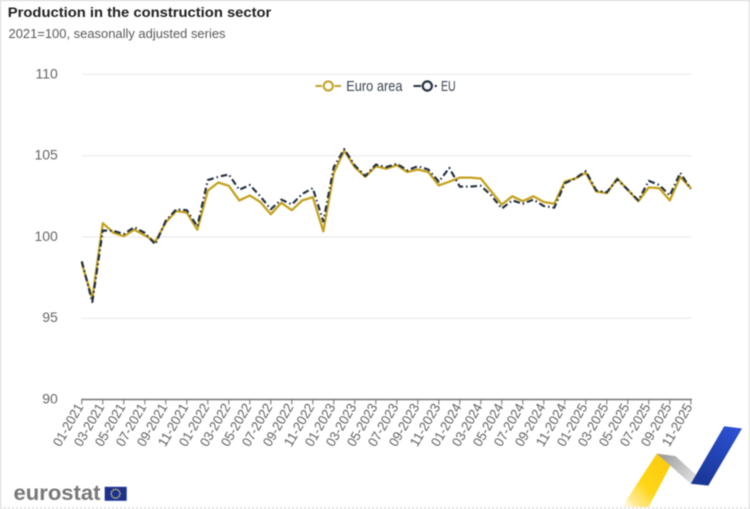  What do you see at coordinates (448, 87) in the screenshot?
I see `svg-text: EU` at bounding box center [448, 87].